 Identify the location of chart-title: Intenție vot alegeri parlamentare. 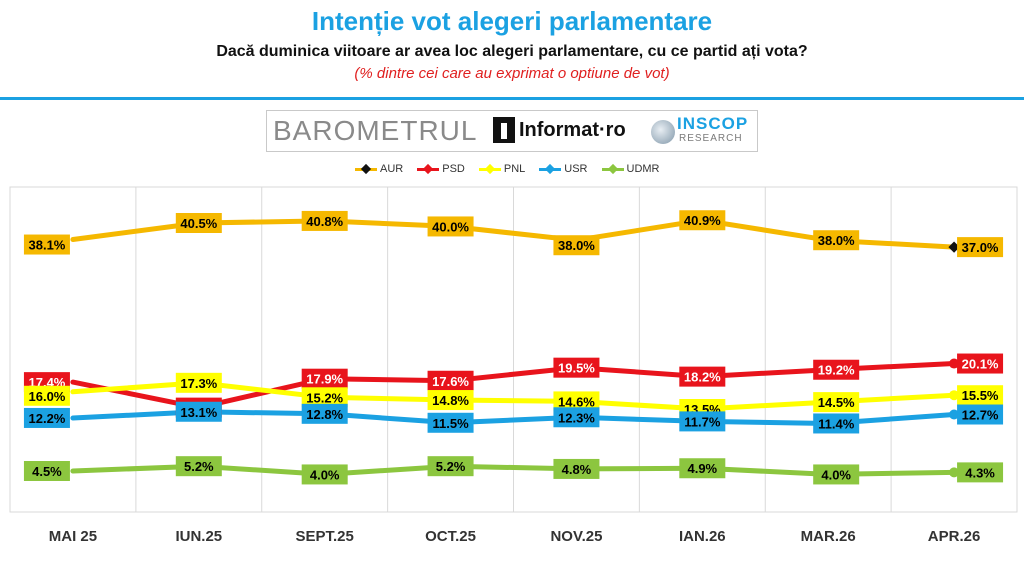
(512, 21).